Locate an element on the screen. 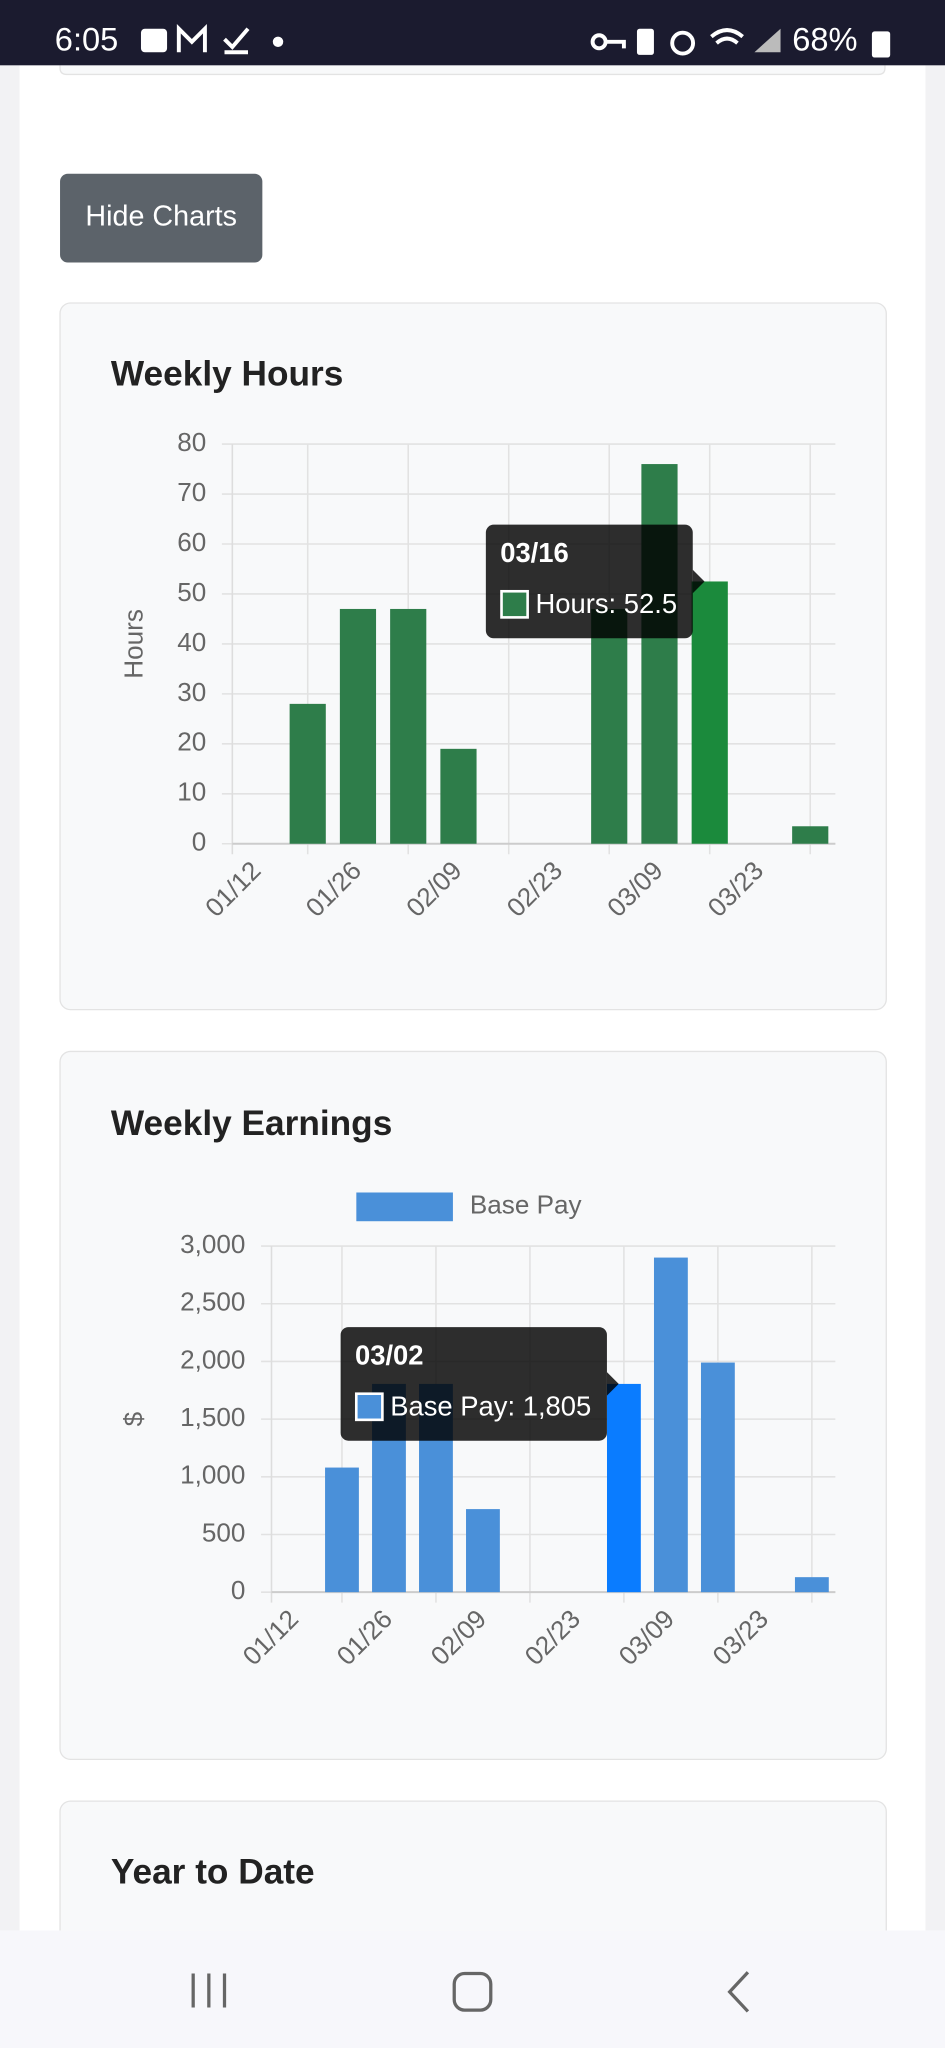 The image size is (945, 2048). chart-title: Weekly Hours is located at coordinates (227, 373).